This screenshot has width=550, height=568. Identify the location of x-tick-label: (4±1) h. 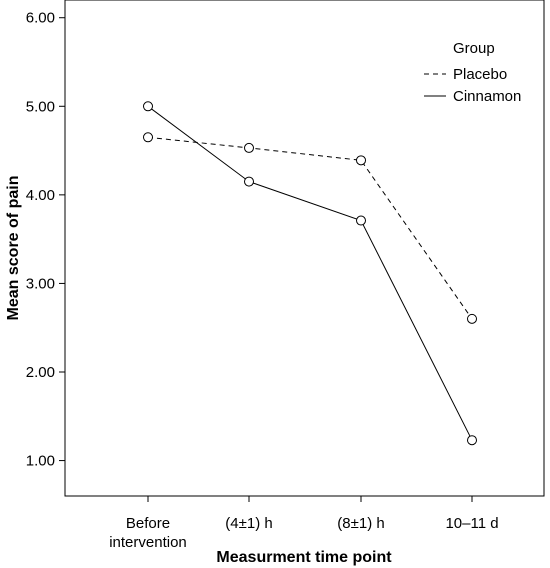
(248, 523).